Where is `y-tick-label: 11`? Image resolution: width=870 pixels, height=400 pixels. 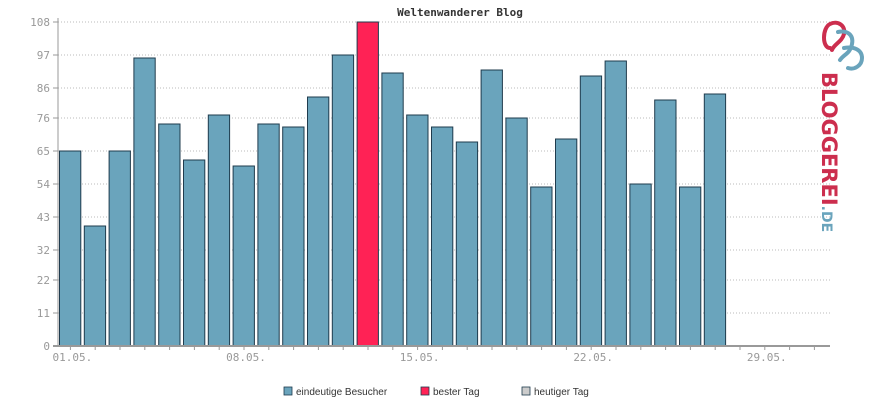
y-tick-label: 11 is located at coordinates (43, 313).